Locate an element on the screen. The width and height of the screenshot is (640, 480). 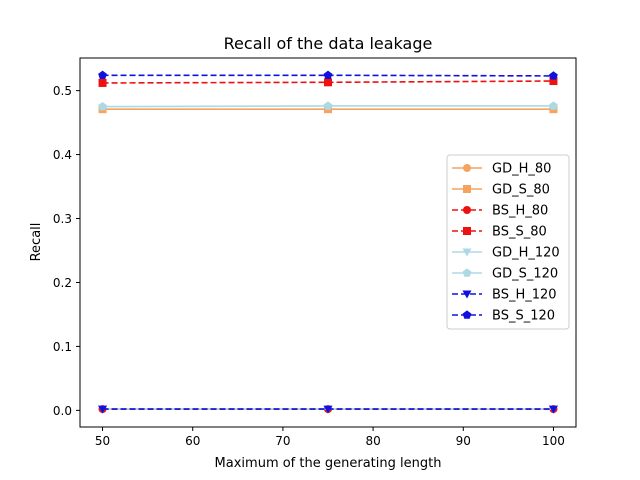
legend-entry: GD_H_80 is located at coordinates (501, 169).